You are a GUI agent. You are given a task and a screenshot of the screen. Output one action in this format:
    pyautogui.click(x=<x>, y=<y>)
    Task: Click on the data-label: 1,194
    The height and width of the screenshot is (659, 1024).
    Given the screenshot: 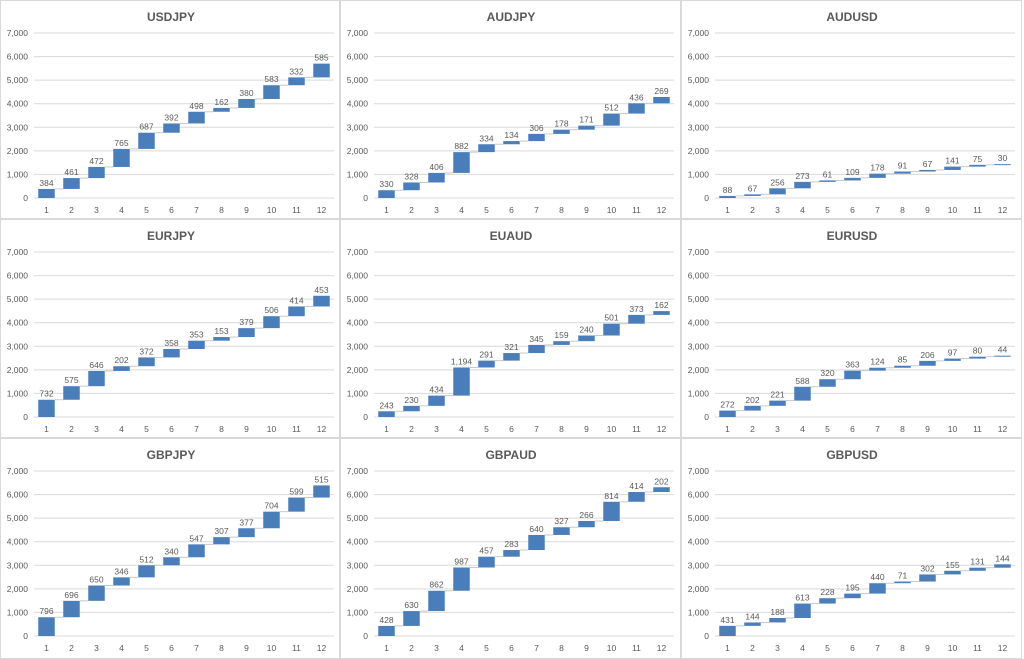 What is the action you would take?
    pyautogui.click(x=462, y=361)
    